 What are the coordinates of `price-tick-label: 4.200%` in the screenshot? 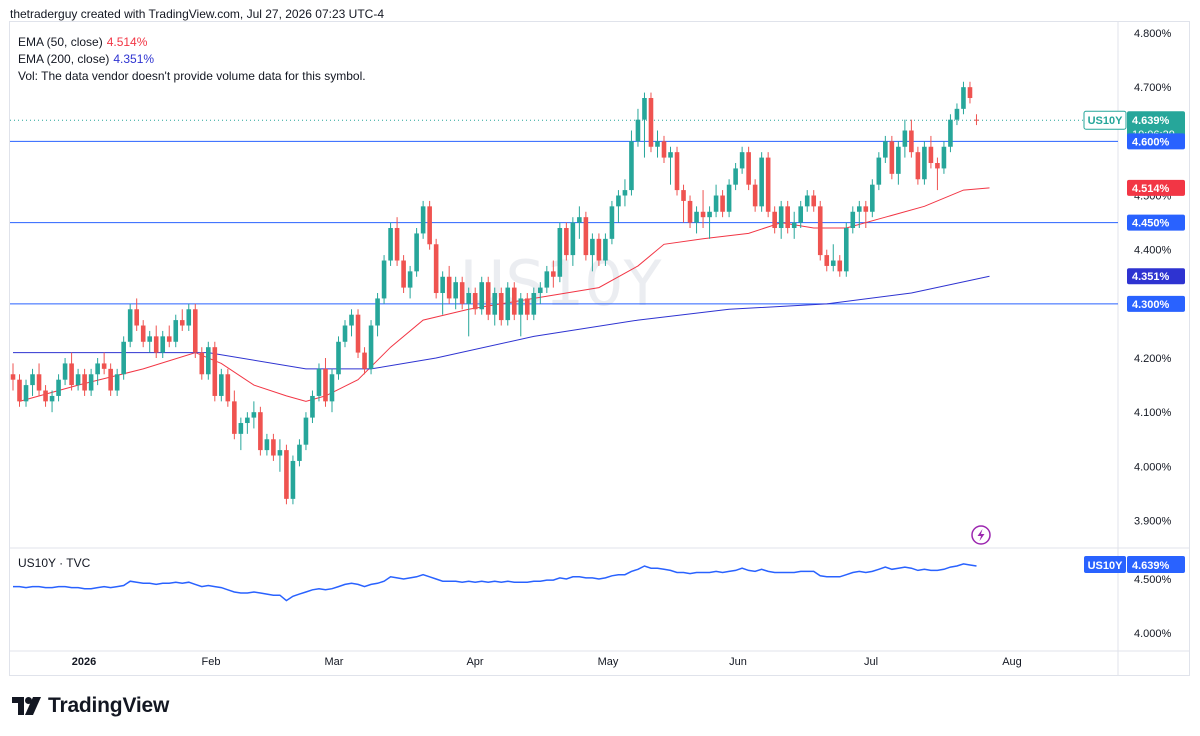 It's located at (1153, 359).